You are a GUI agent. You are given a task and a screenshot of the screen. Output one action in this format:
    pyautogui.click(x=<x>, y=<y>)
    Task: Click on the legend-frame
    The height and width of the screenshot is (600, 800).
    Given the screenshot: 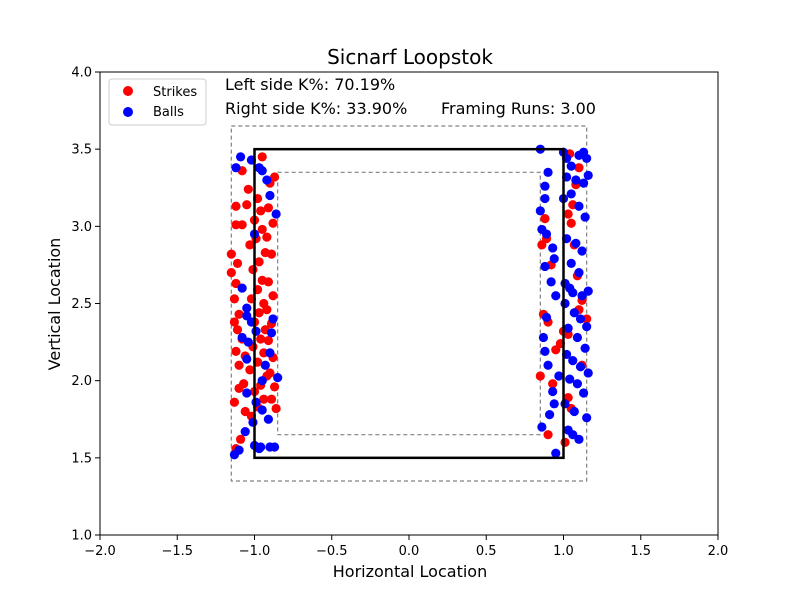 What is the action you would take?
    pyautogui.click(x=157, y=102)
    